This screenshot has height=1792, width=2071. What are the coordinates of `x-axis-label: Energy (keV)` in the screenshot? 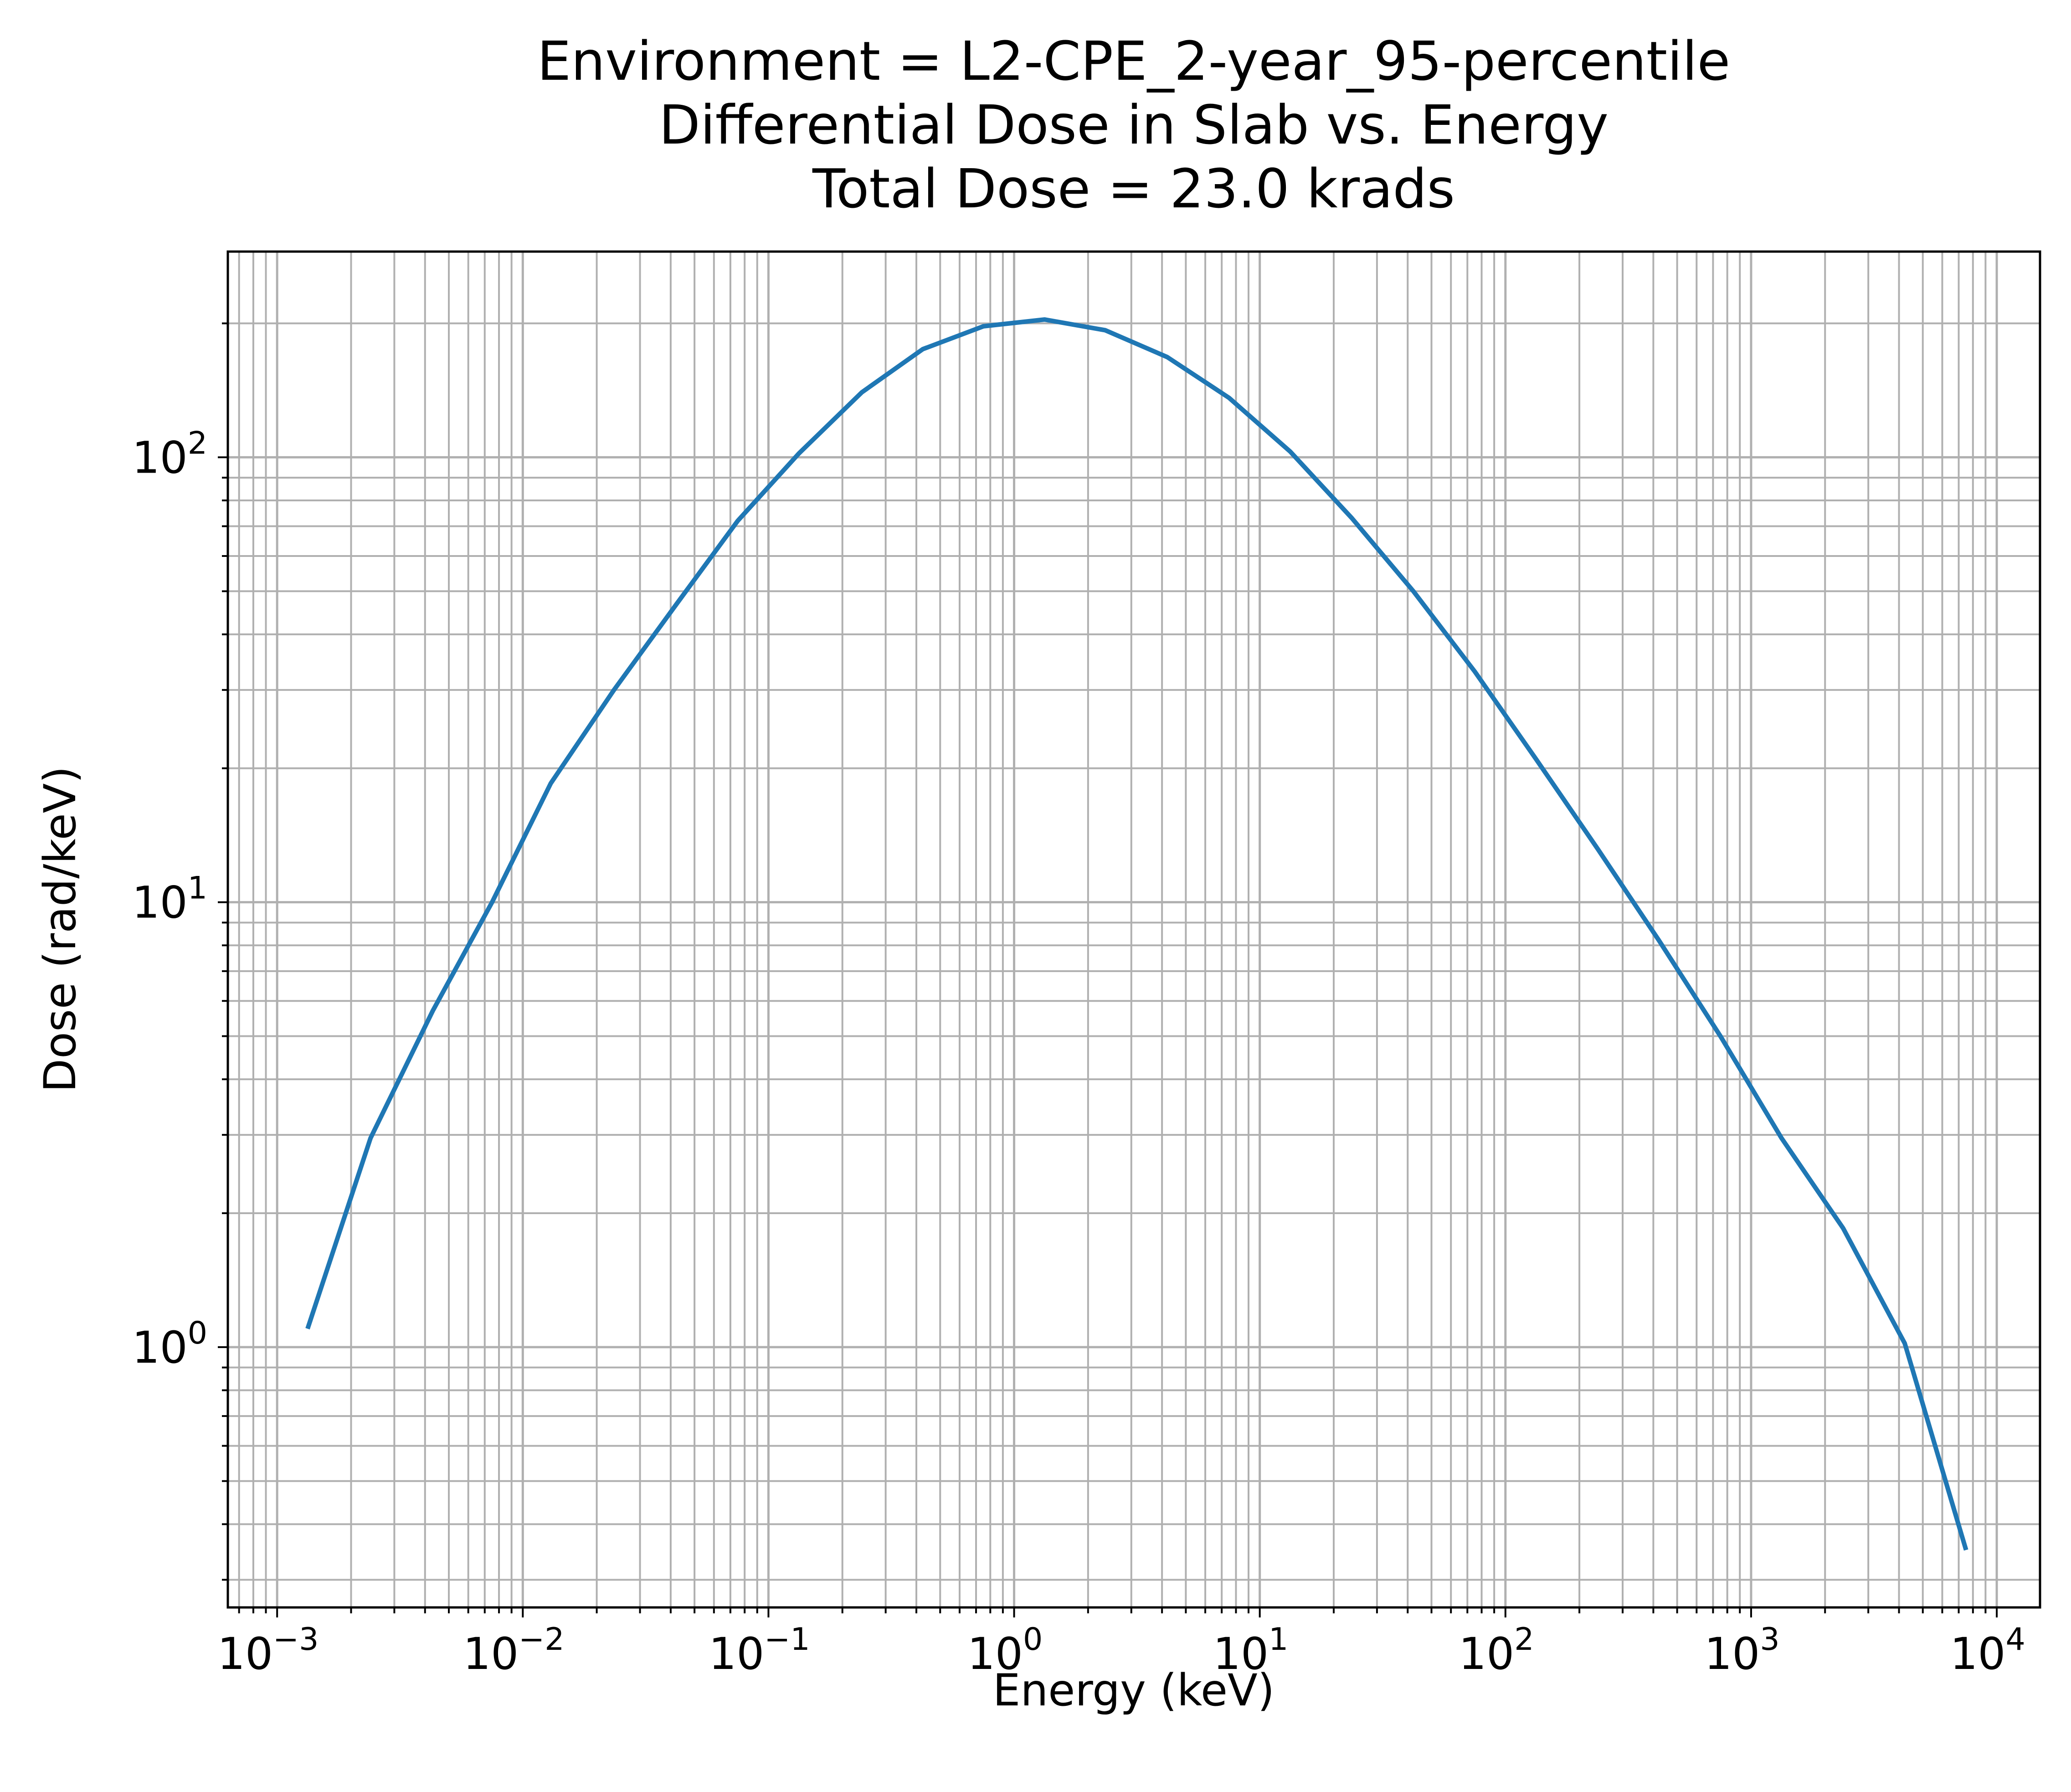 It's located at (1133, 1690).